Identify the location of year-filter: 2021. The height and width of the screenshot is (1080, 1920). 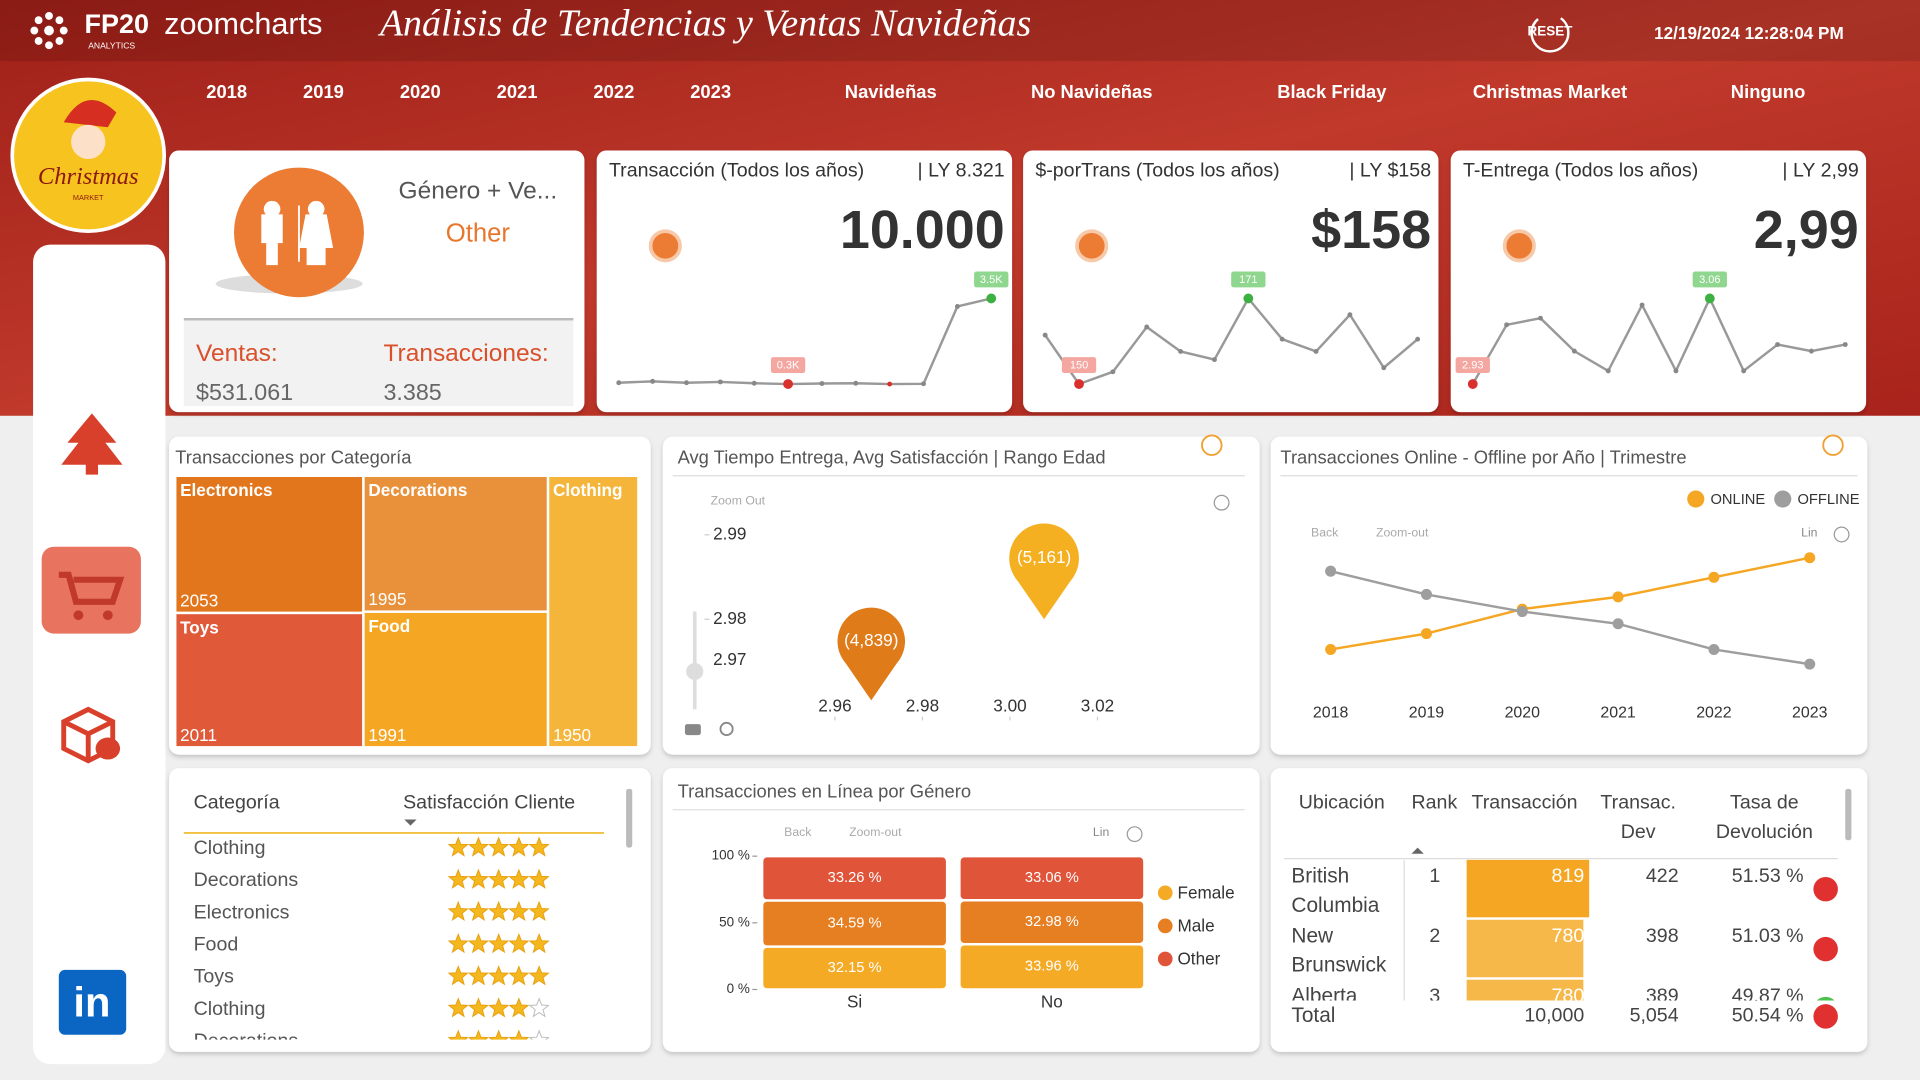
(517, 91).